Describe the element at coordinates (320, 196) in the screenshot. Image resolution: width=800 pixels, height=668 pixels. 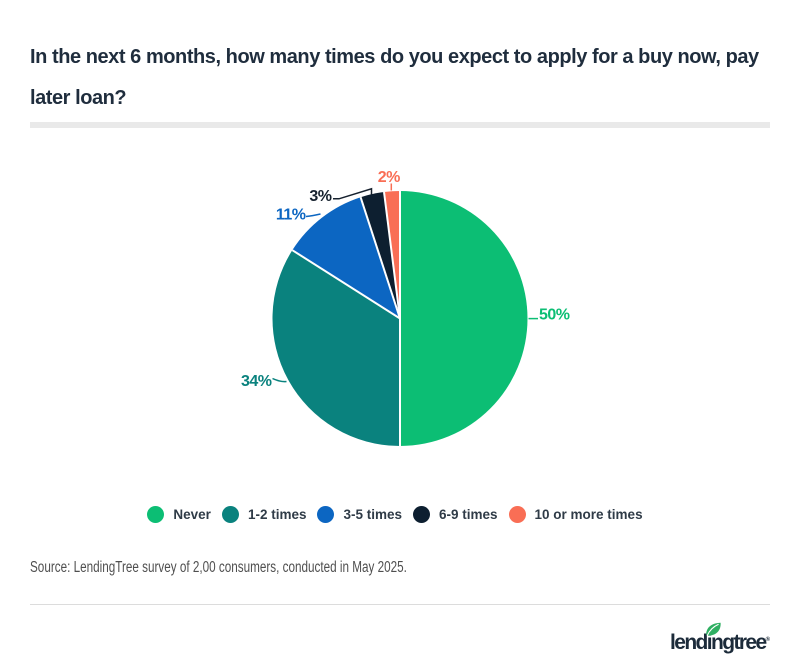
I see `svg-text: 3%` at that location.